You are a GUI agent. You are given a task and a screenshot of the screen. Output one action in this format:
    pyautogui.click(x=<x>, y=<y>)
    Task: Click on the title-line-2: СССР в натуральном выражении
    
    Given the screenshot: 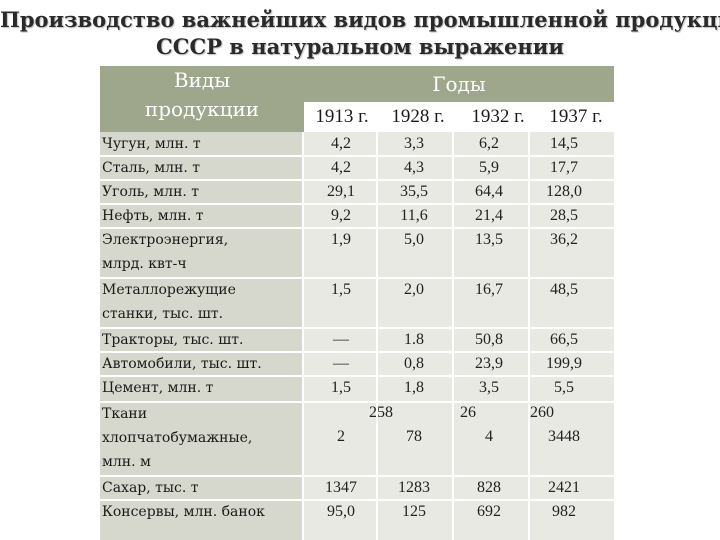 What is the action you would take?
    pyautogui.click(x=360, y=46)
    